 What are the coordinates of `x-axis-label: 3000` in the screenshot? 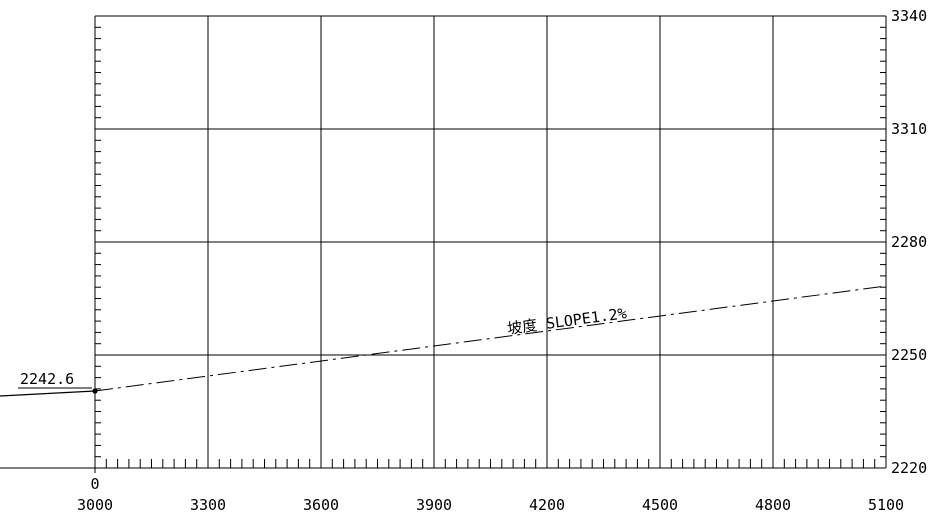 It's located at (95, 505).